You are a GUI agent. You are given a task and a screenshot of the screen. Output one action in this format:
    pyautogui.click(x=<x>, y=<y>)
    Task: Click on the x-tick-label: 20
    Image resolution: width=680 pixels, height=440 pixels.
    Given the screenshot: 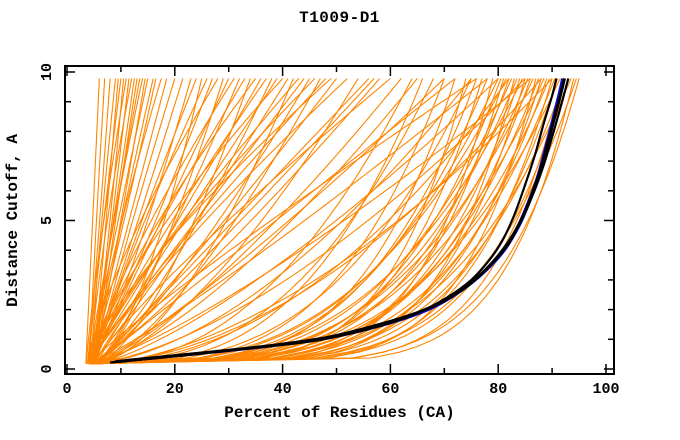 What is the action you would take?
    pyautogui.click(x=175, y=389)
    